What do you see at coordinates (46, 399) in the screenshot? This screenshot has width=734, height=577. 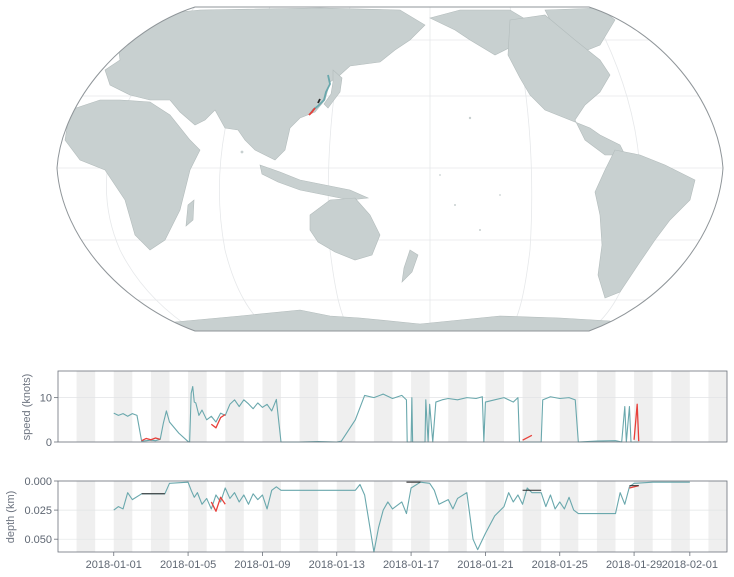 I see `speed-y-tick-label: 10` at bounding box center [46, 399].